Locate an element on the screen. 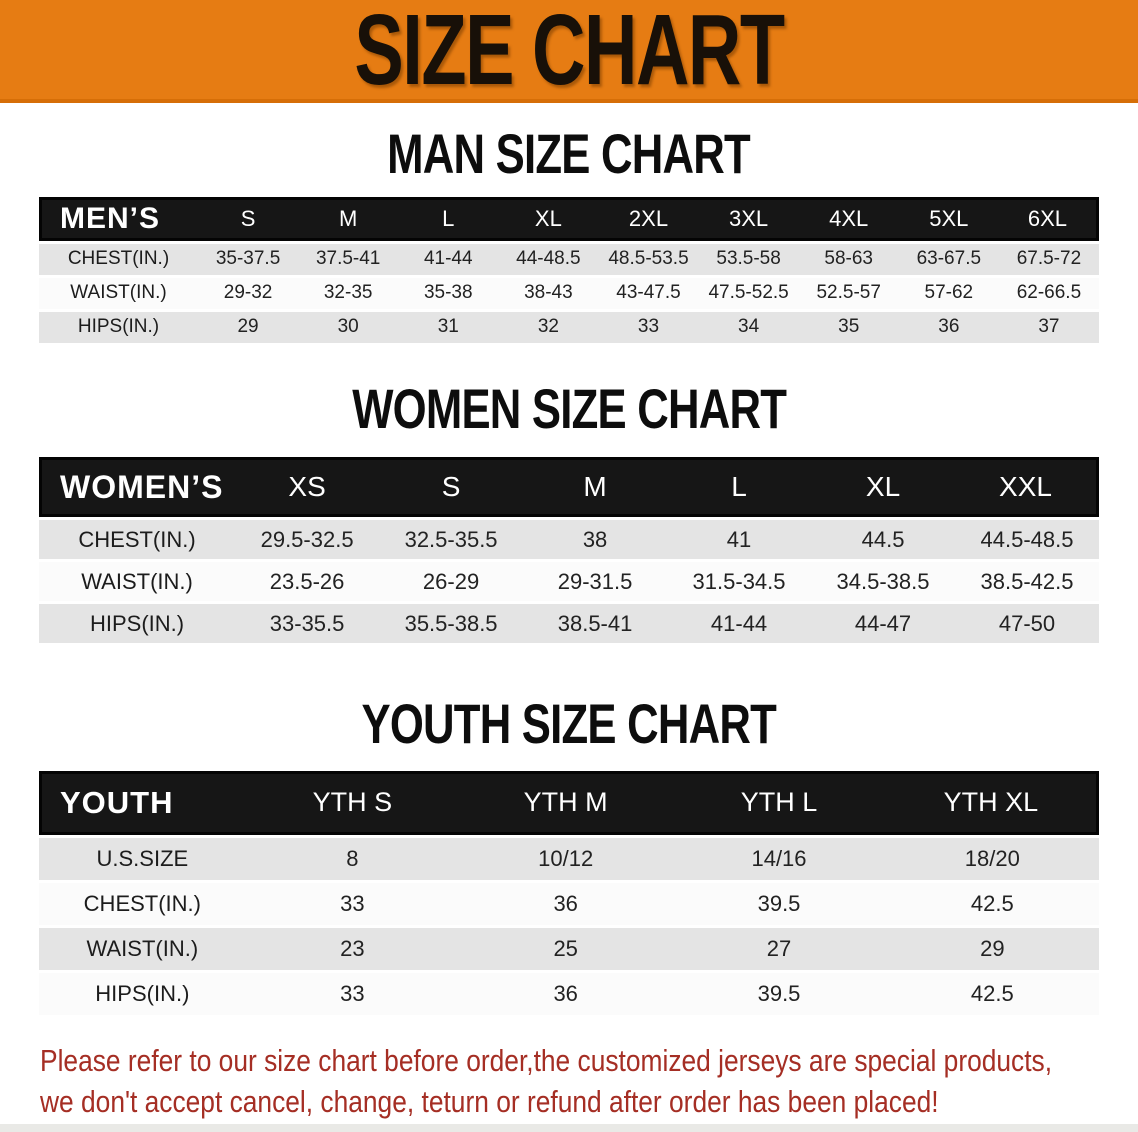  table-row: U.S.SIZE 8 10/12 14/16 18/20 is located at coordinates (569, 858).